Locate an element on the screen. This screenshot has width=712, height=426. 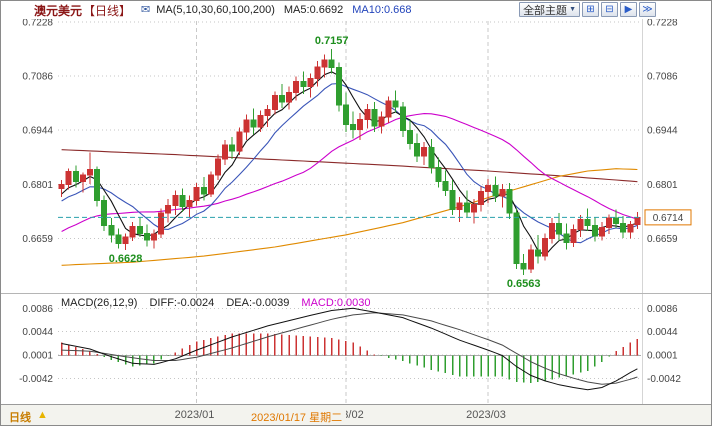
y-axis-label-left: 0.7086 is located at coordinates (37, 77).